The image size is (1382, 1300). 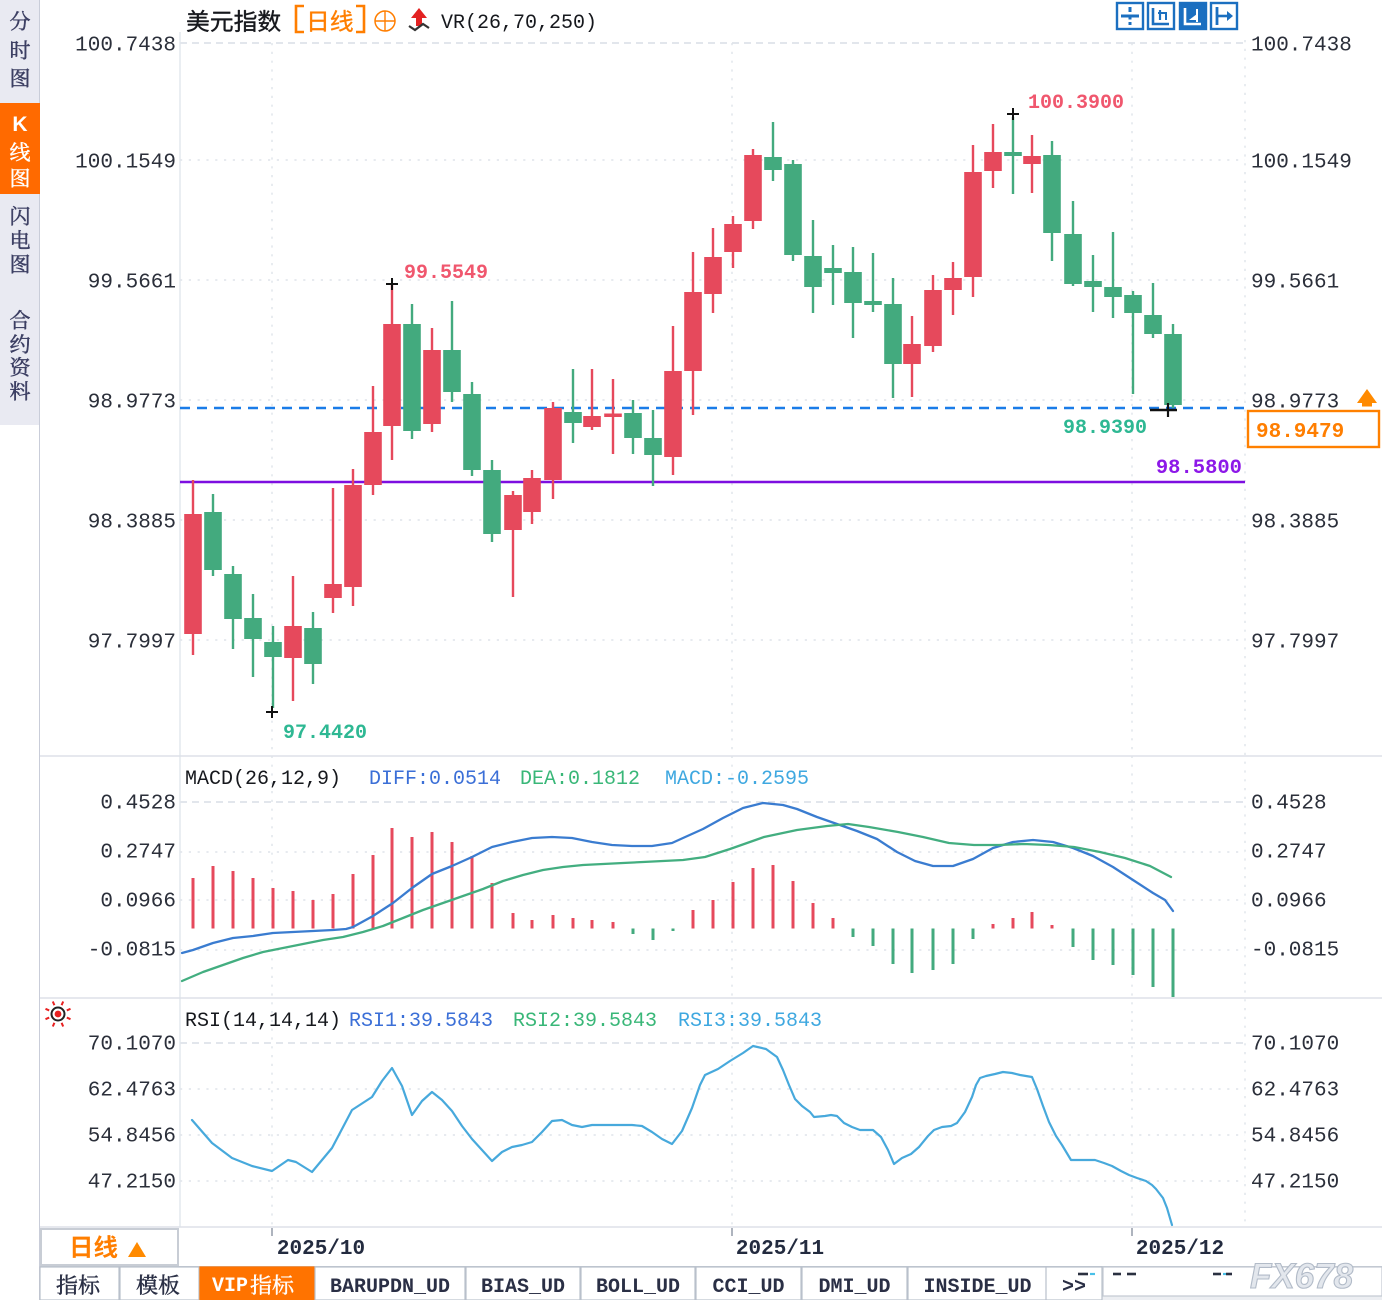 What do you see at coordinates (321, 1249) in the screenshot?
I see `svg-text: 2025/10` at bounding box center [321, 1249].